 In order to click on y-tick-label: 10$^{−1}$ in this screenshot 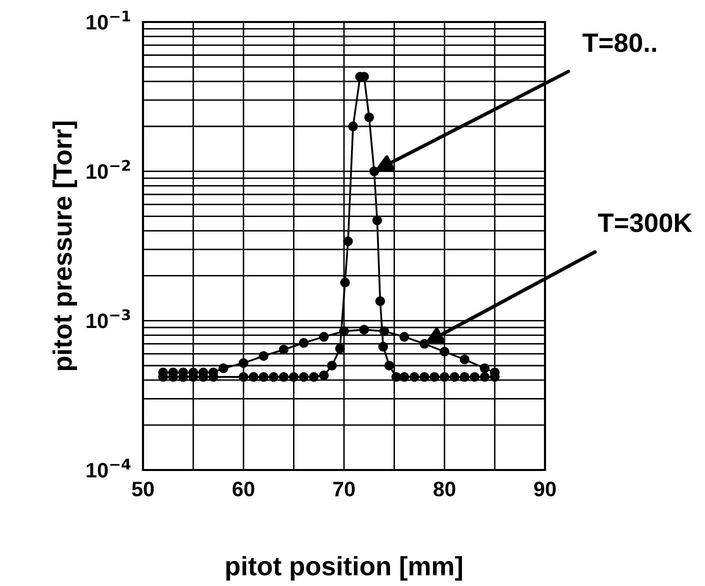, I will do `click(108, 20)`.